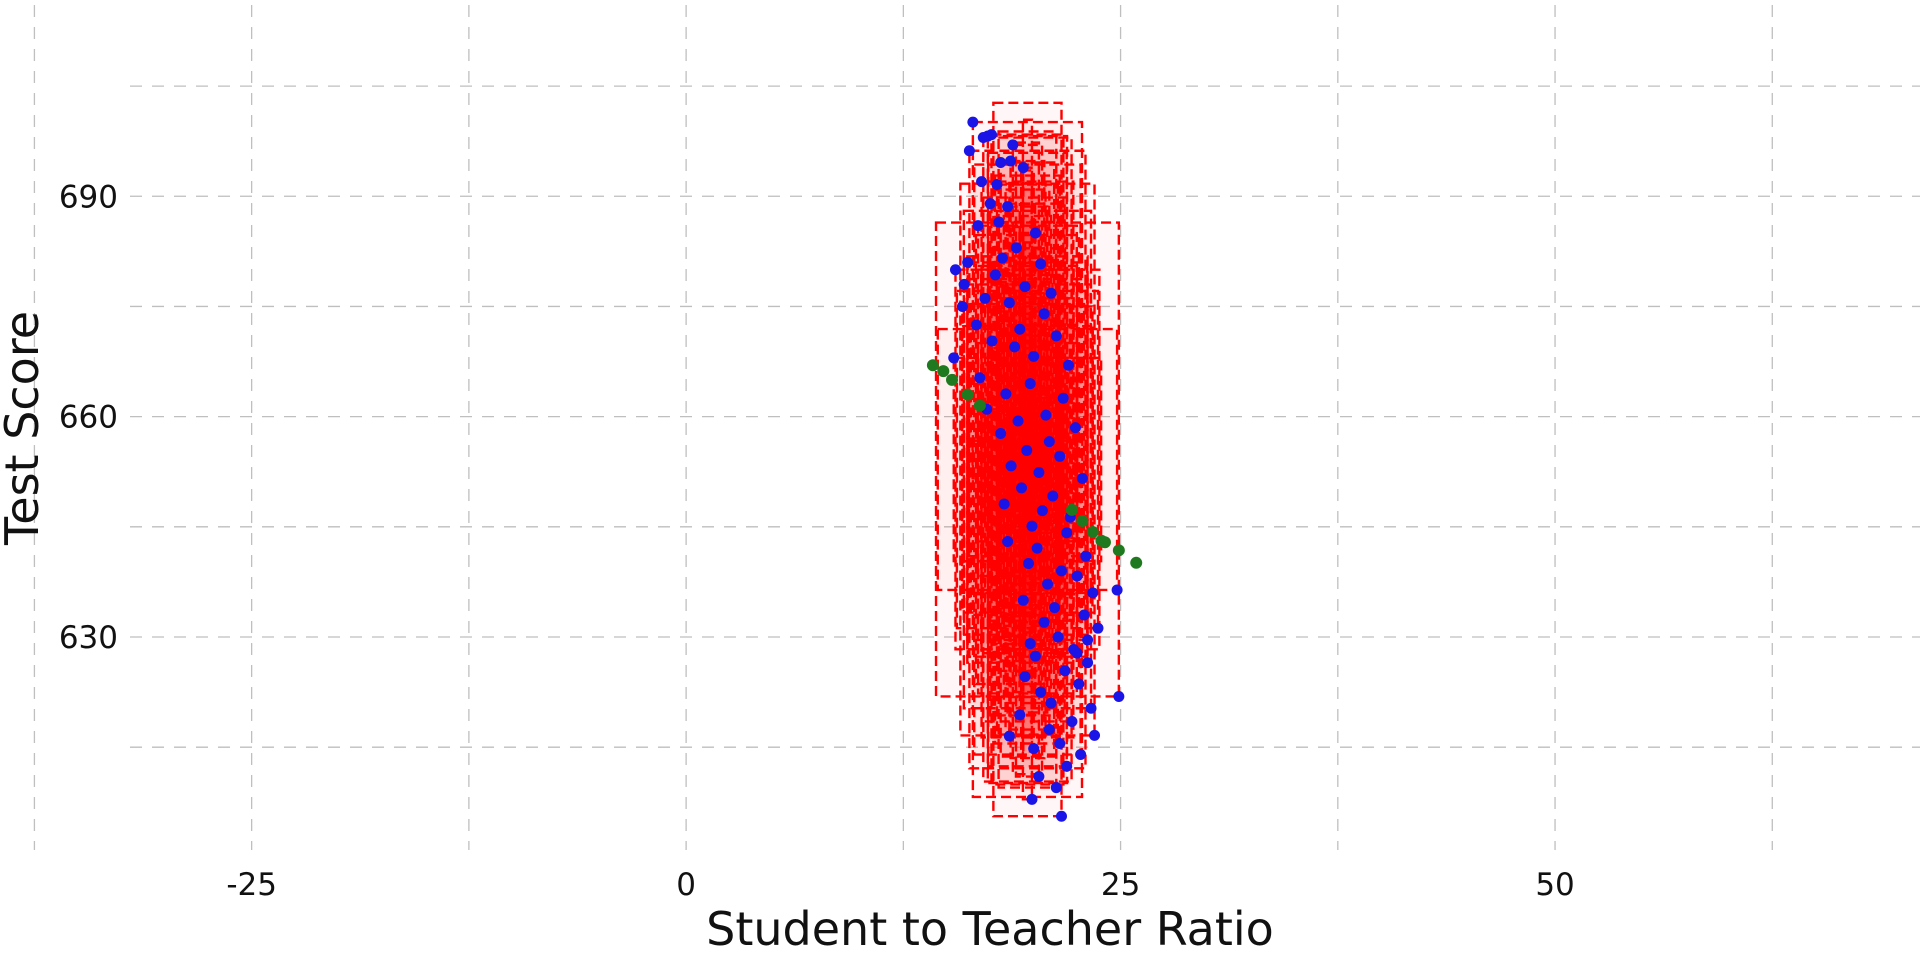  I want to click on data-points, so click(1034, 469).